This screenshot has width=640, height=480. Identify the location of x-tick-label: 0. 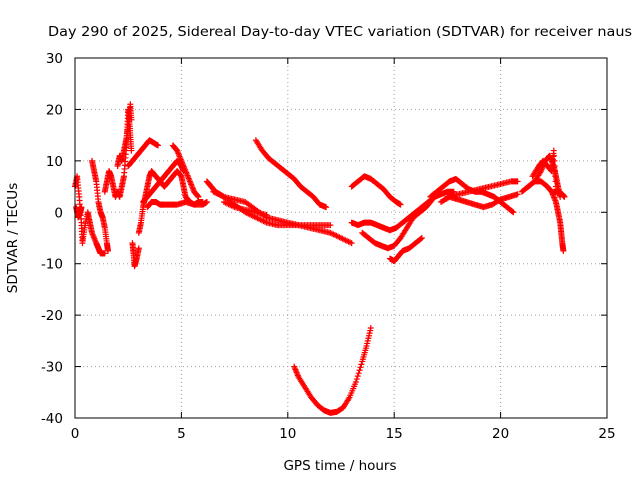
(75, 434).